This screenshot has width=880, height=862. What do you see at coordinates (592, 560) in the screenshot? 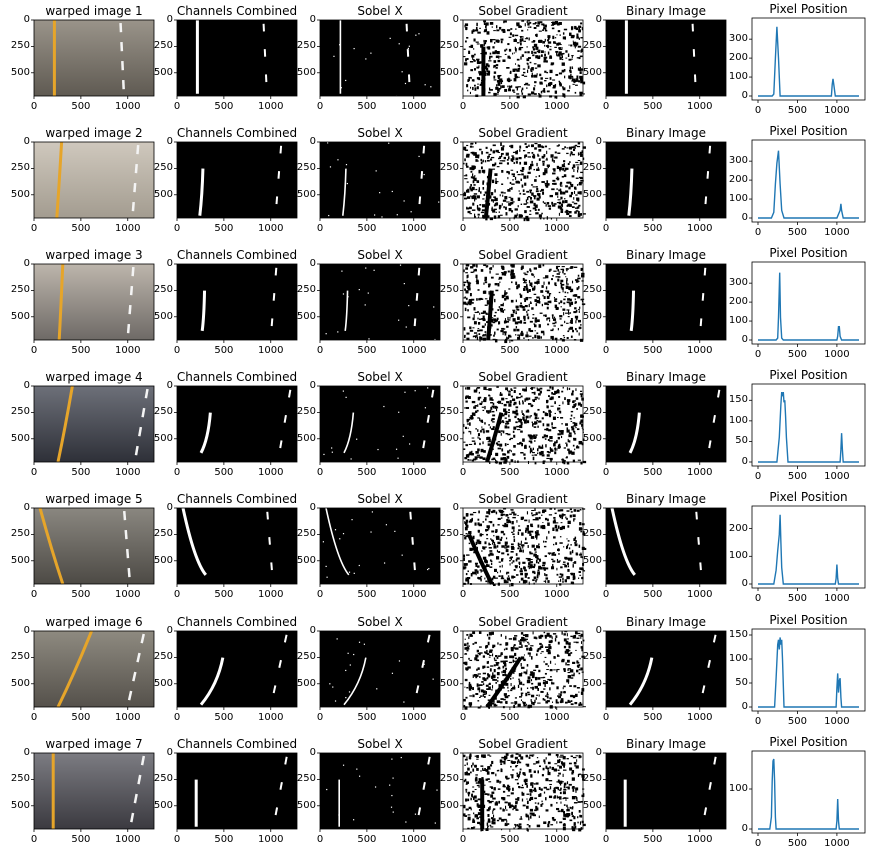
I see `y-tick-label: 500` at bounding box center [592, 560].